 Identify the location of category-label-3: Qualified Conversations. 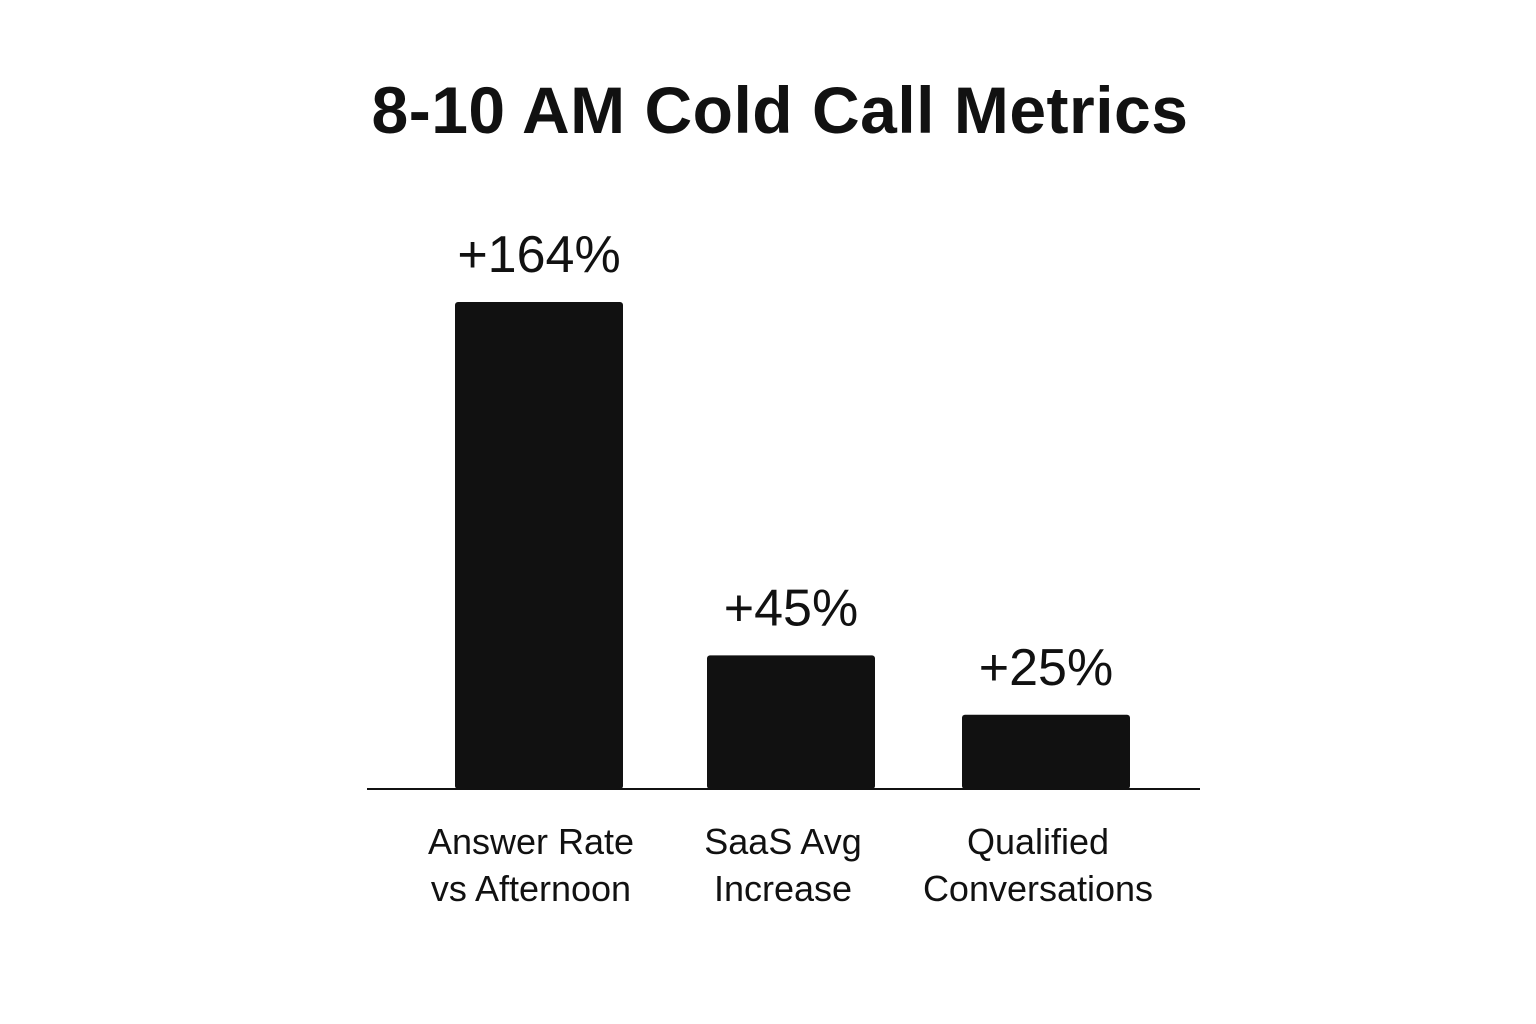
(1038, 865).